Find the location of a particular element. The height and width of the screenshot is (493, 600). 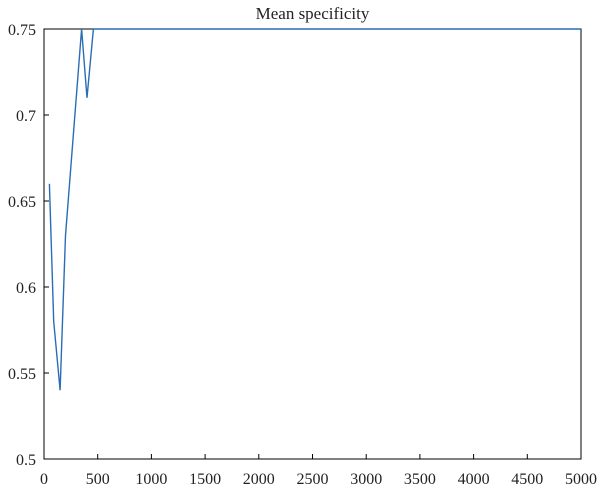

x-tick-label: 2500 is located at coordinates (313, 479).